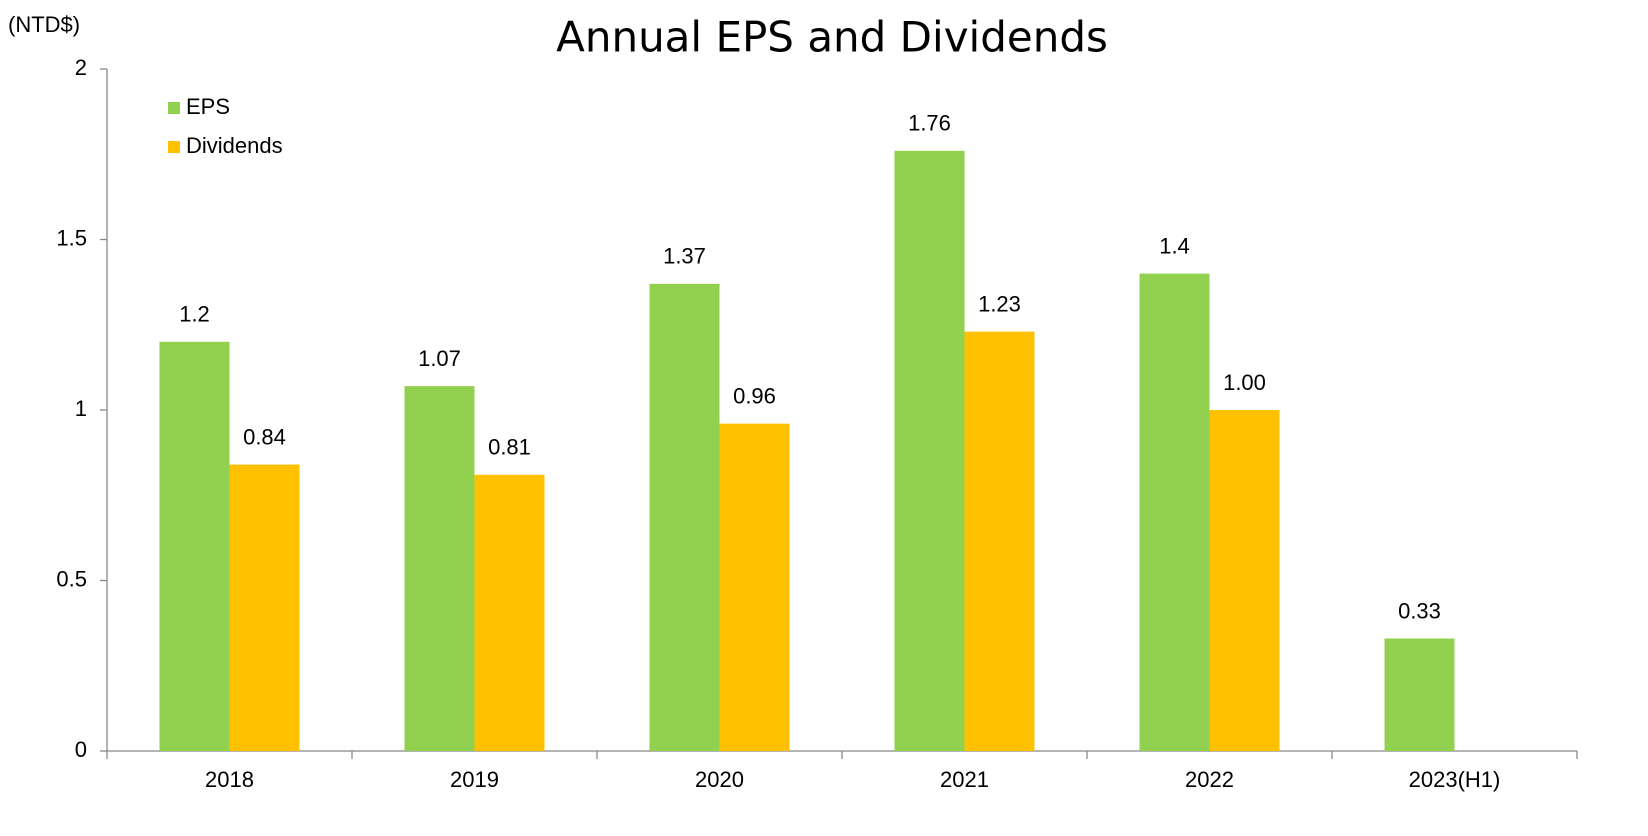  I want to click on chart-title: Annual EPS and Dividends, so click(832, 37).